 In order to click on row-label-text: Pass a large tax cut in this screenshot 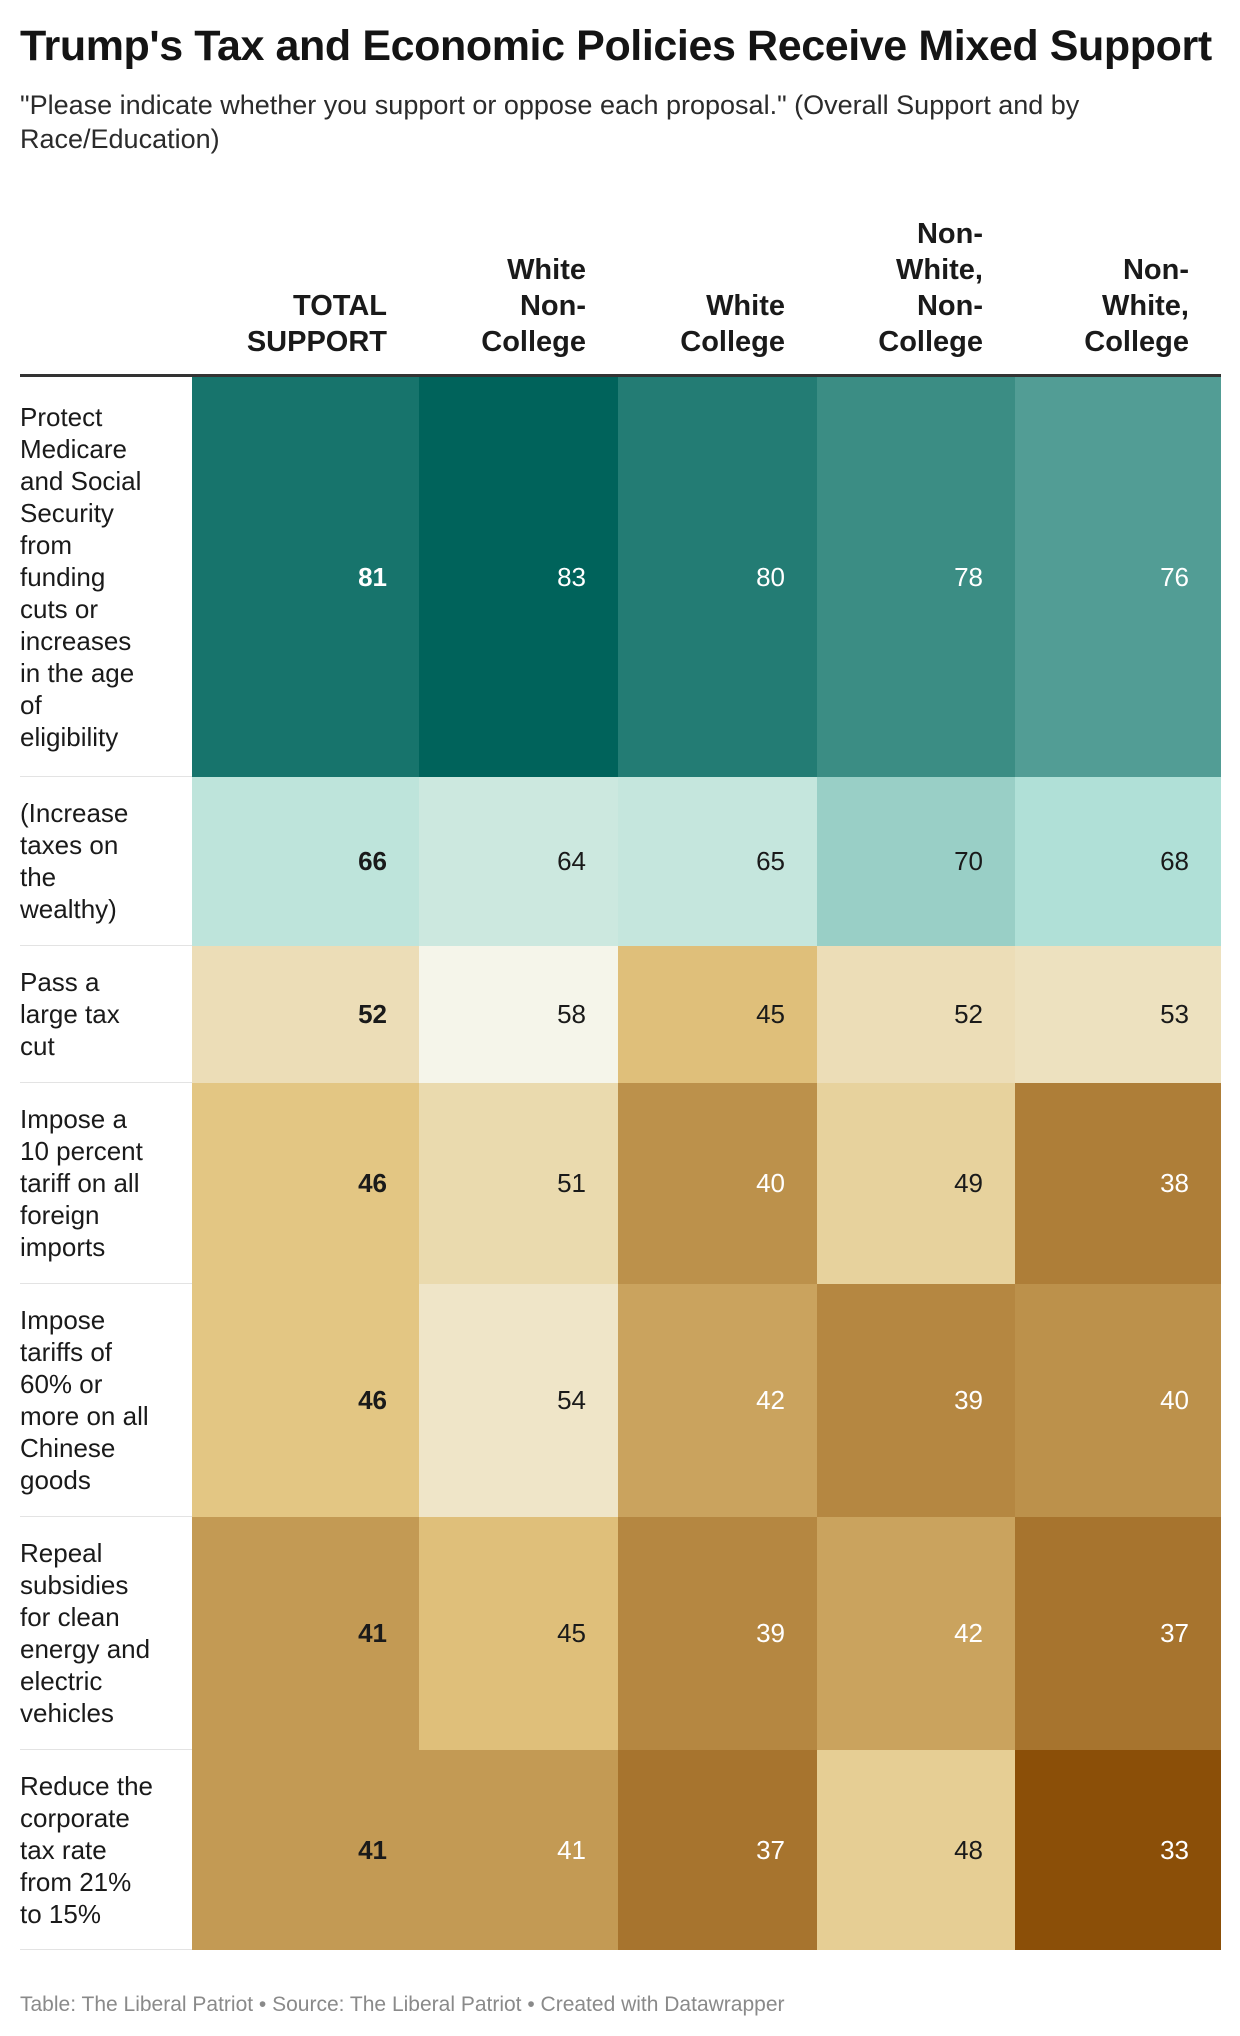, I will do `click(70, 1014)`.